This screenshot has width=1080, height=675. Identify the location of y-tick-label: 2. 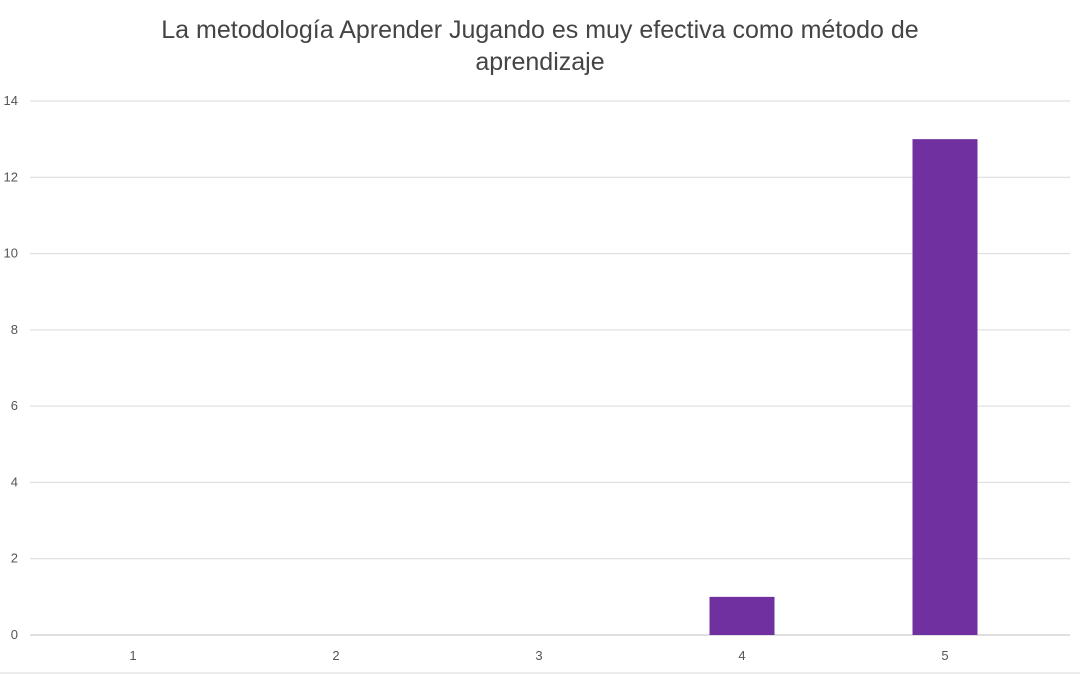
(14, 558).